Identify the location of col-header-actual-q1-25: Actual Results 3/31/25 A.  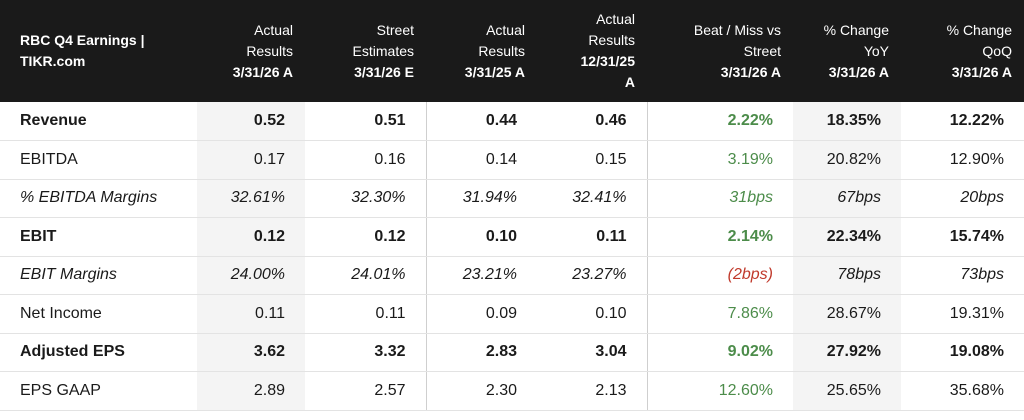
(481, 51).